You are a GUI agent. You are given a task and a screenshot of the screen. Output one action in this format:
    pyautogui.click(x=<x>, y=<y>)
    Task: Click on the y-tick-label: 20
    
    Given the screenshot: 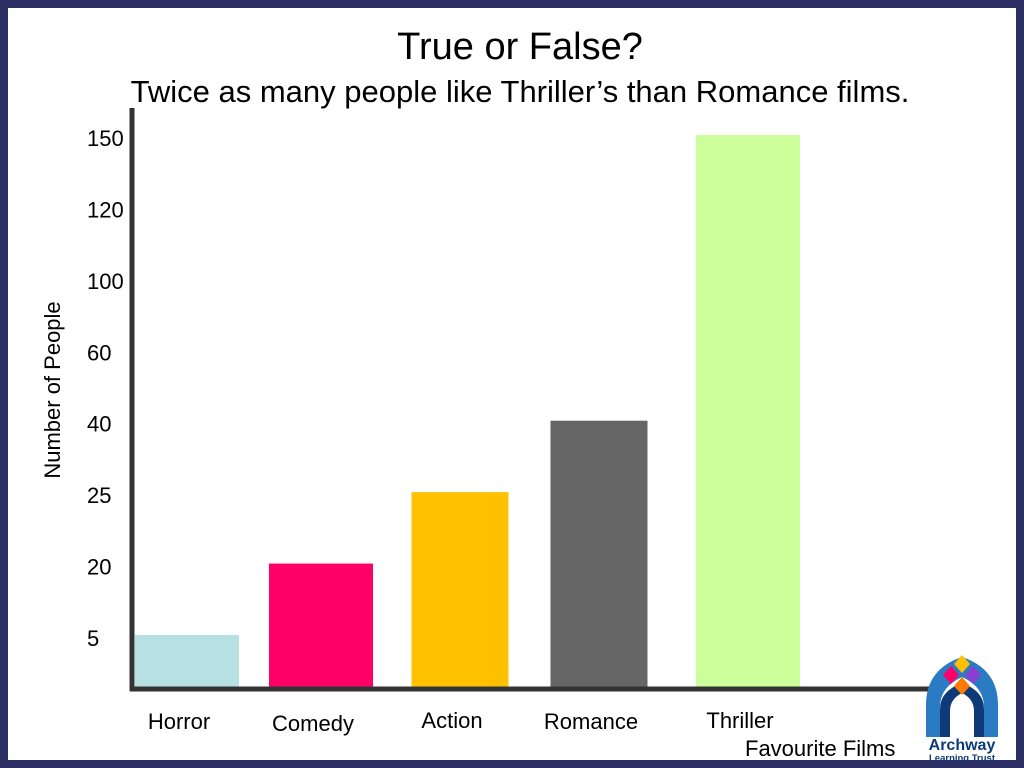 What is the action you would take?
    pyautogui.click(x=99, y=567)
    